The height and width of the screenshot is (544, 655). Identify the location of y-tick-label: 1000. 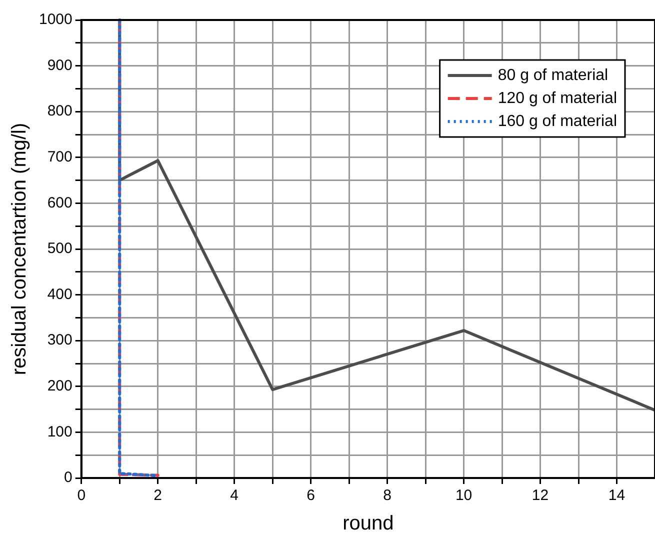
(55, 19).